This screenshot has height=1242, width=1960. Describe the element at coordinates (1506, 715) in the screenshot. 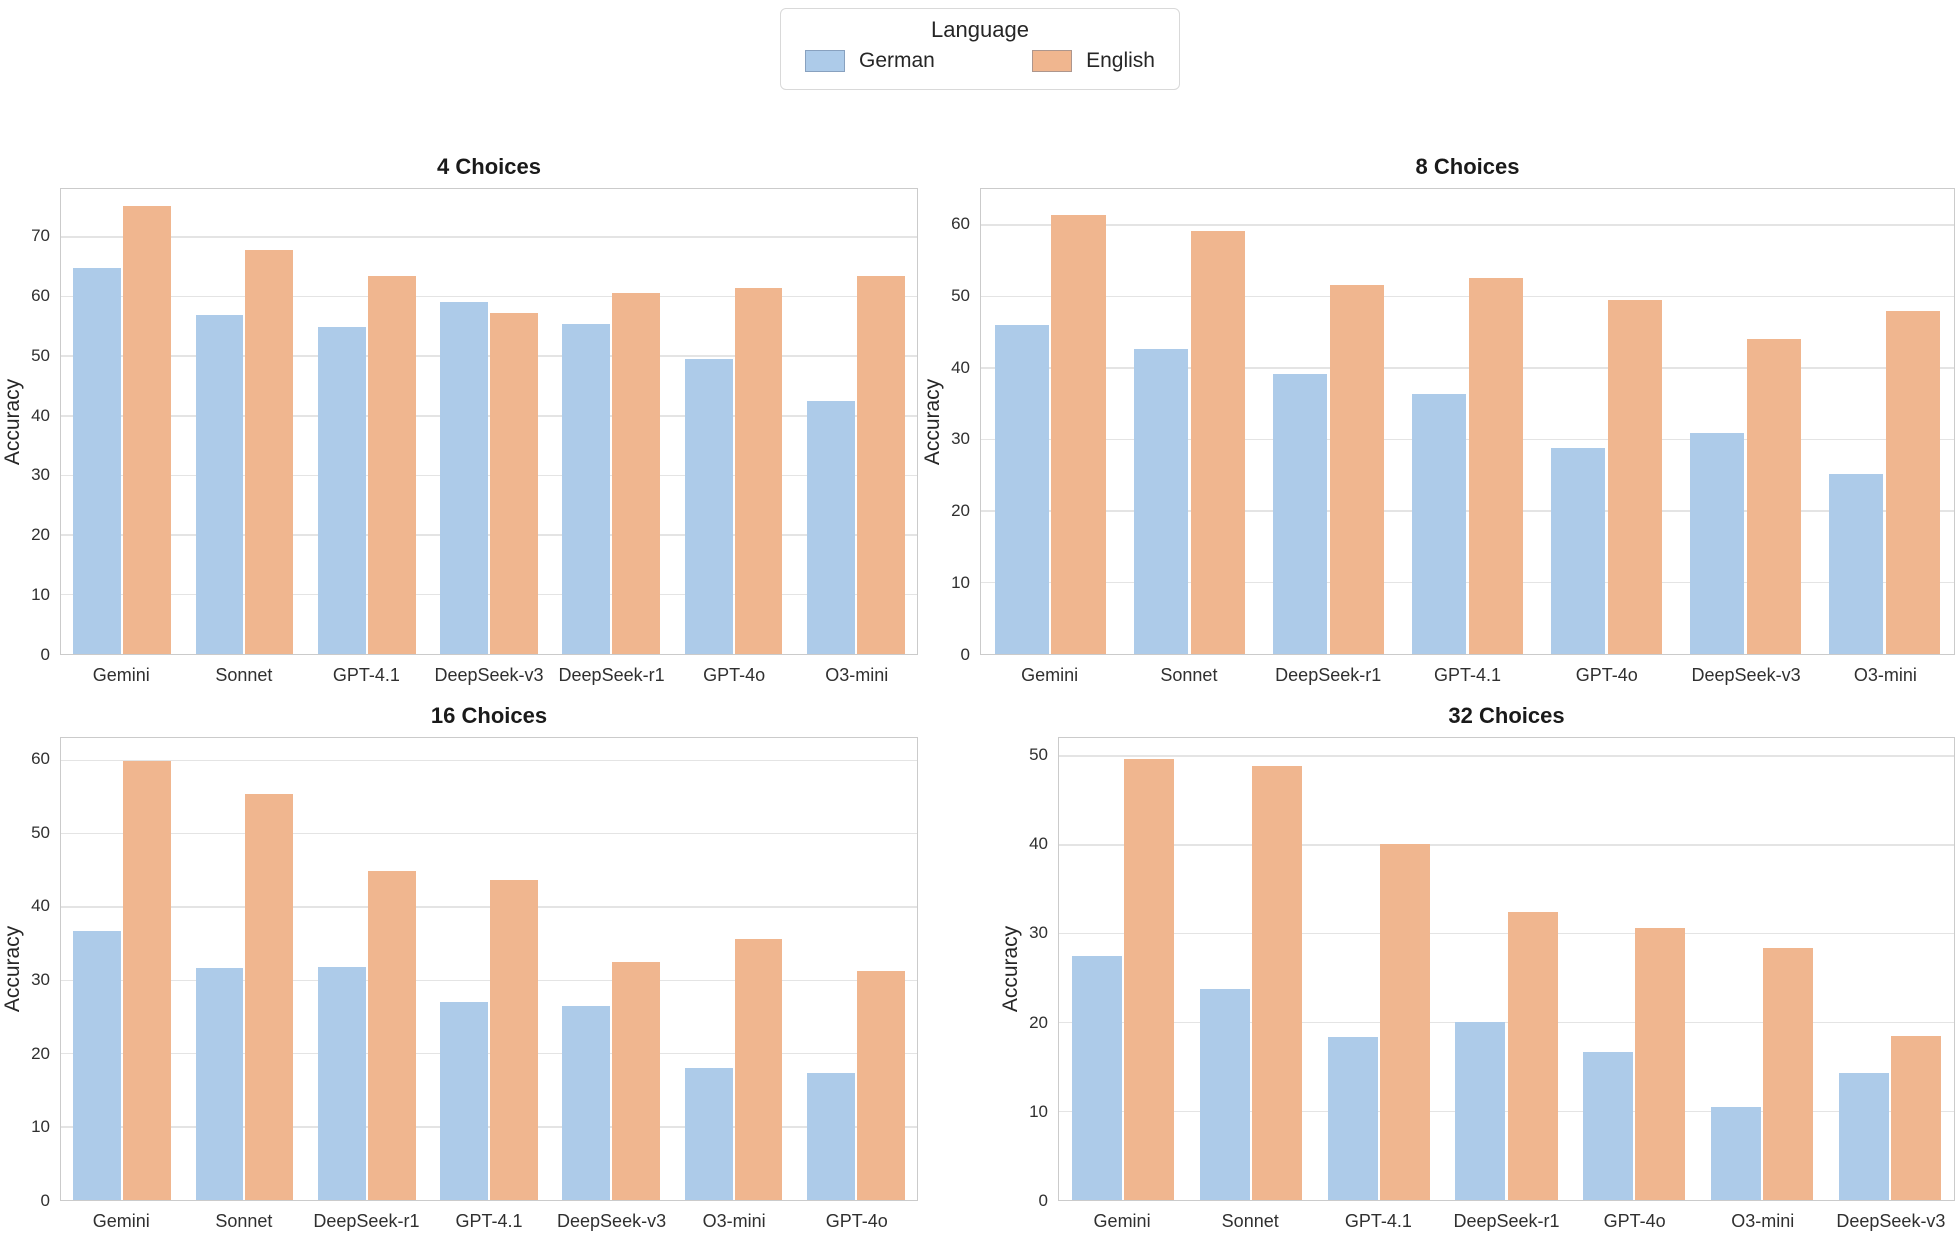

I see `chart-title: 32 Choices` at that location.